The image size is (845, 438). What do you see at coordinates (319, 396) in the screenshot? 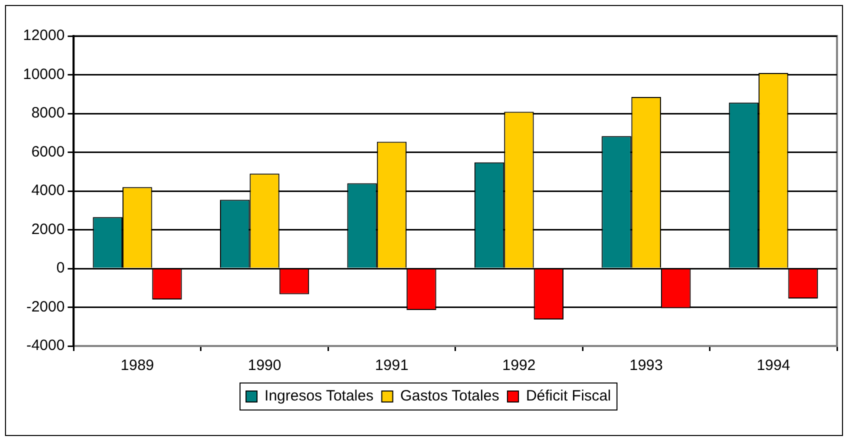
I see `legend-label: Ingresos Totales` at bounding box center [319, 396].